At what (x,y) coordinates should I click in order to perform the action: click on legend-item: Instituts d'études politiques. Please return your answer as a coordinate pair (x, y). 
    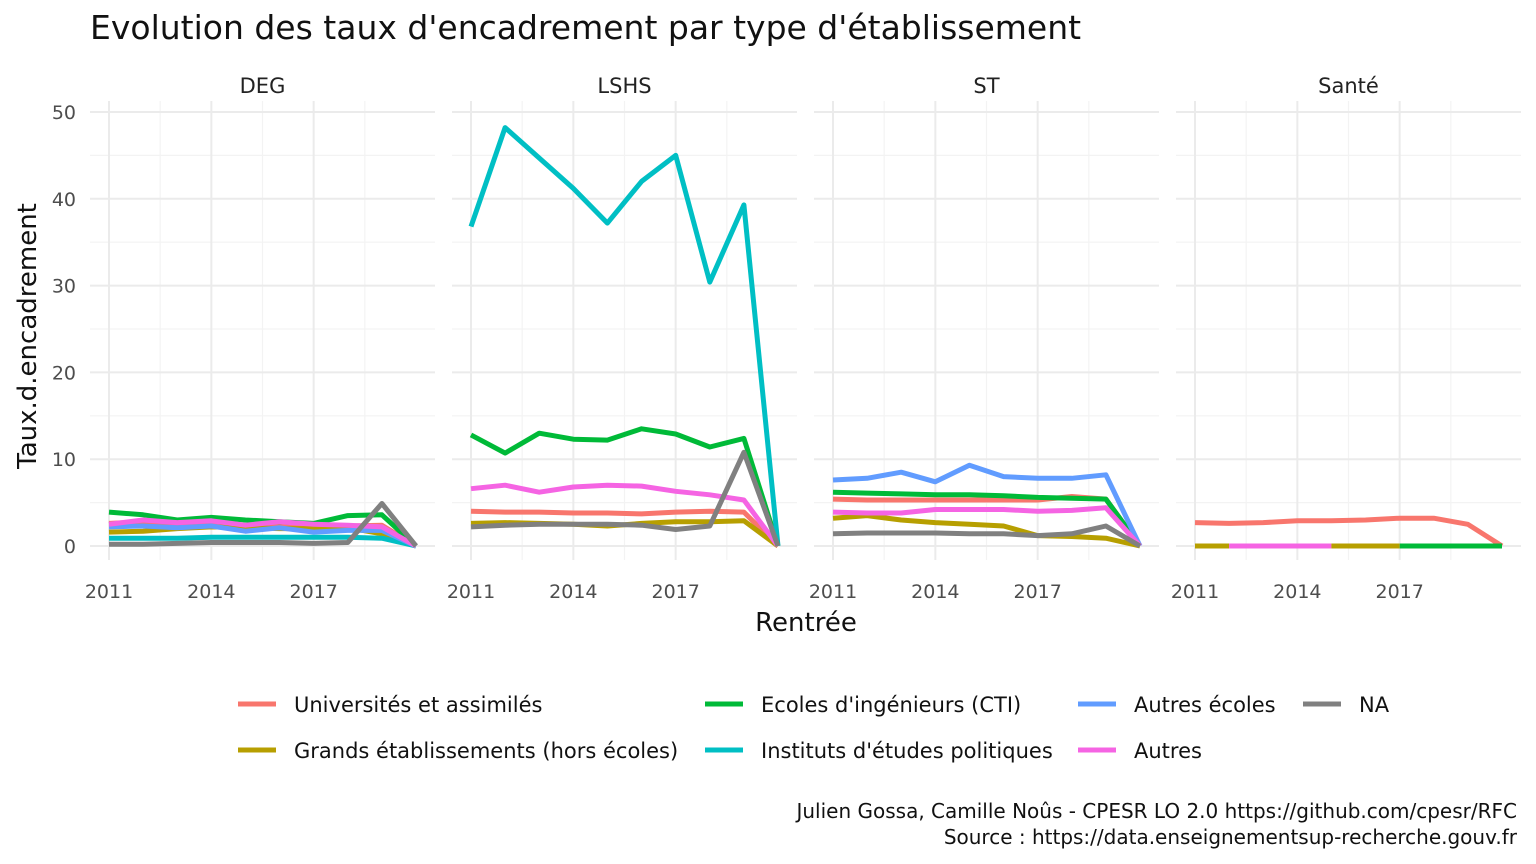
    Looking at the image, I should click on (879, 751).